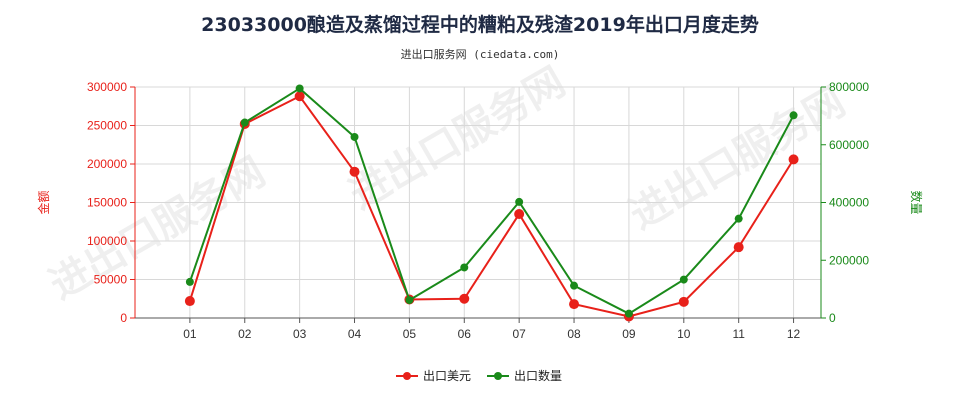  What do you see at coordinates (107, 203) in the screenshot?
I see `y-left-tick-label: 150000` at bounding box center [107, 203].